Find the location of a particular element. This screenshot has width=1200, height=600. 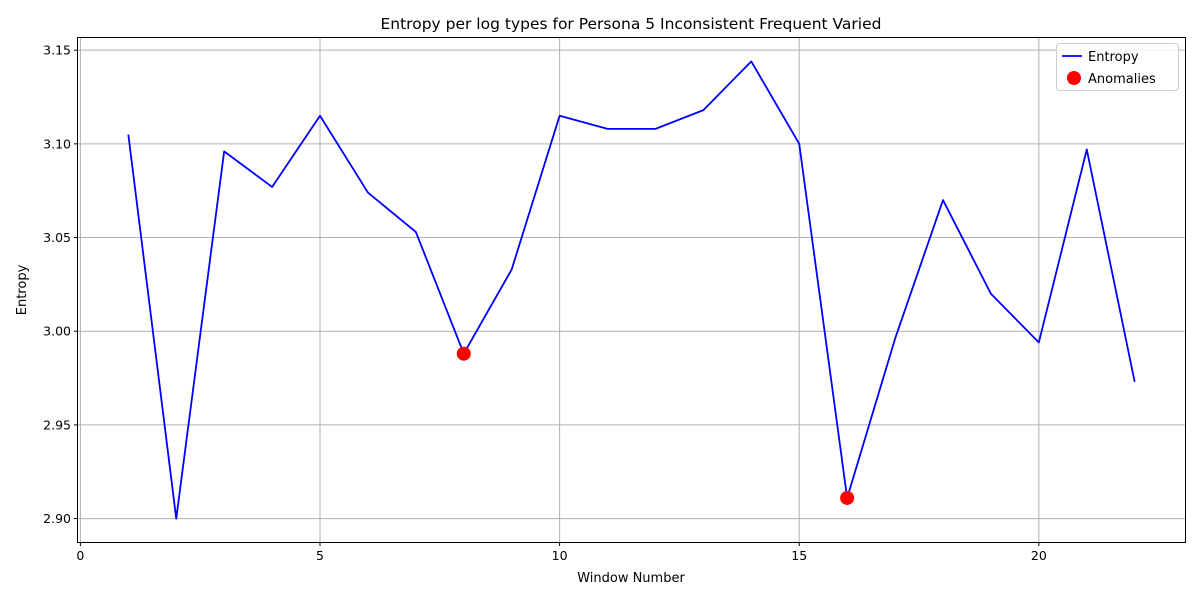

x-axis-label: Window Number is located at coordinates (631, 578).